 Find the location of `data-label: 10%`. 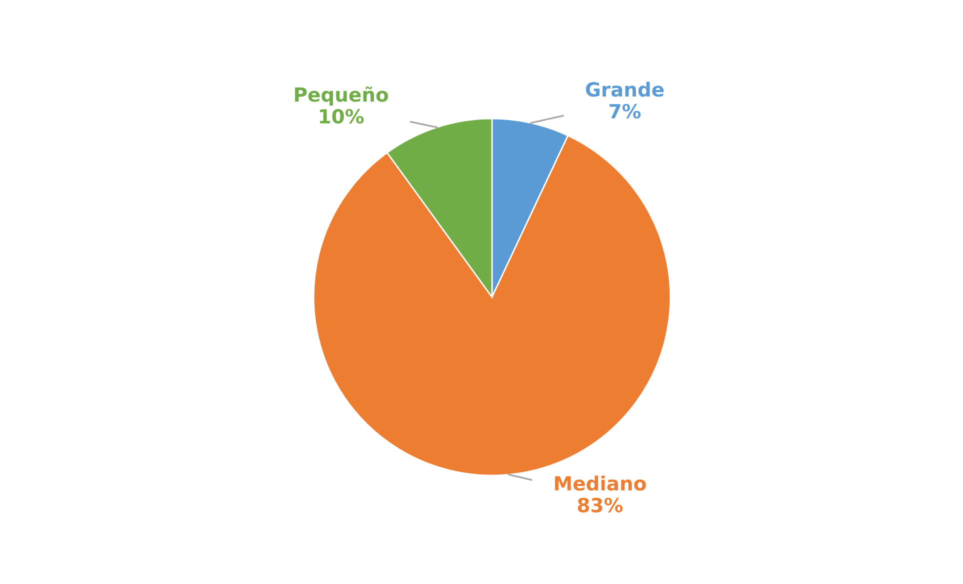

data-label: 10% is located at coordinates (342, 116).